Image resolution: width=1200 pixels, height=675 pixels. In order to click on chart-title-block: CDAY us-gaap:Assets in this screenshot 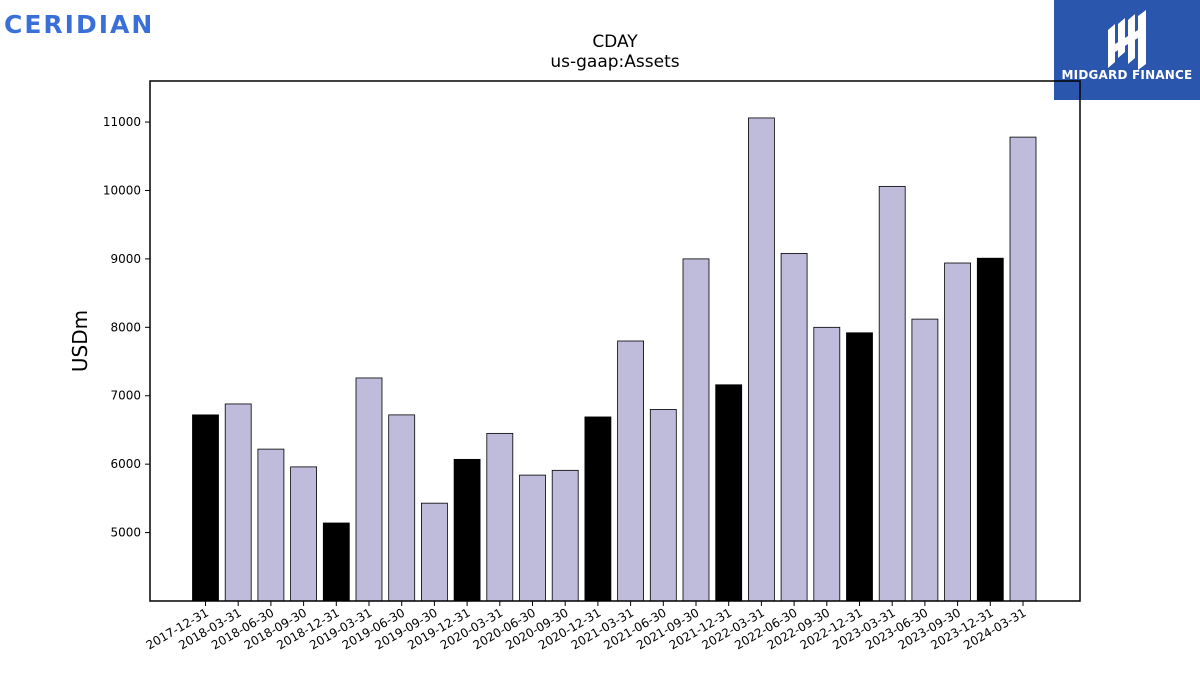, I will do `click(600, 52)`.